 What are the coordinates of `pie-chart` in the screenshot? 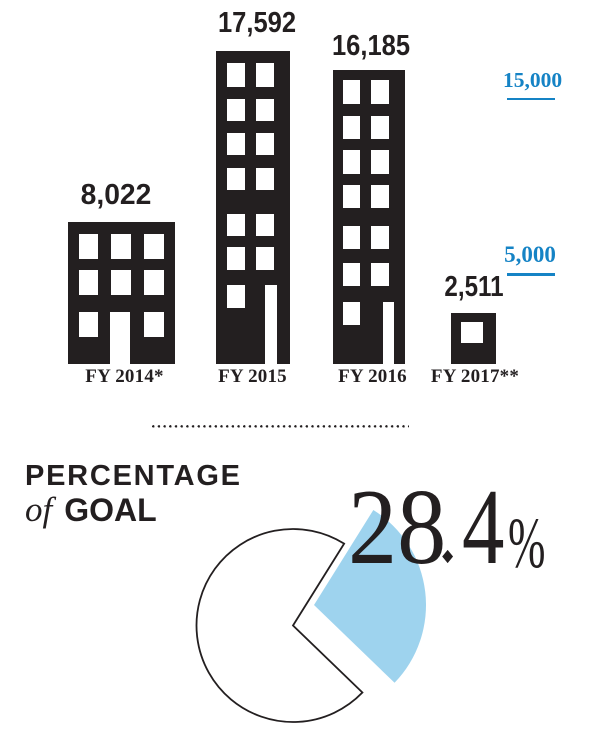 It's located at (311, 616).